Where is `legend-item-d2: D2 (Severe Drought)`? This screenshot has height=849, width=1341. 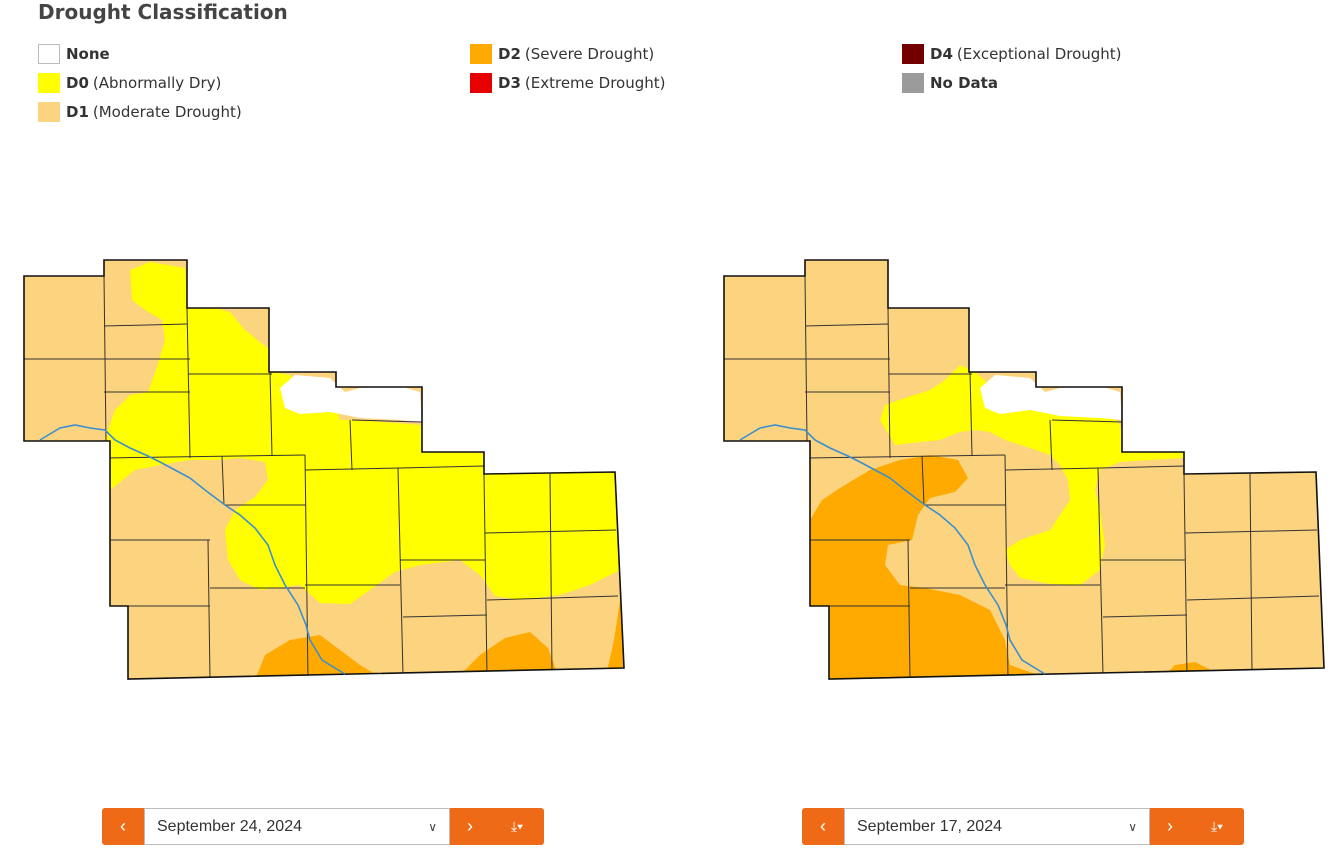
legend-item-d2: D2 (Severe Drought) is located at coordinates (562, 54).